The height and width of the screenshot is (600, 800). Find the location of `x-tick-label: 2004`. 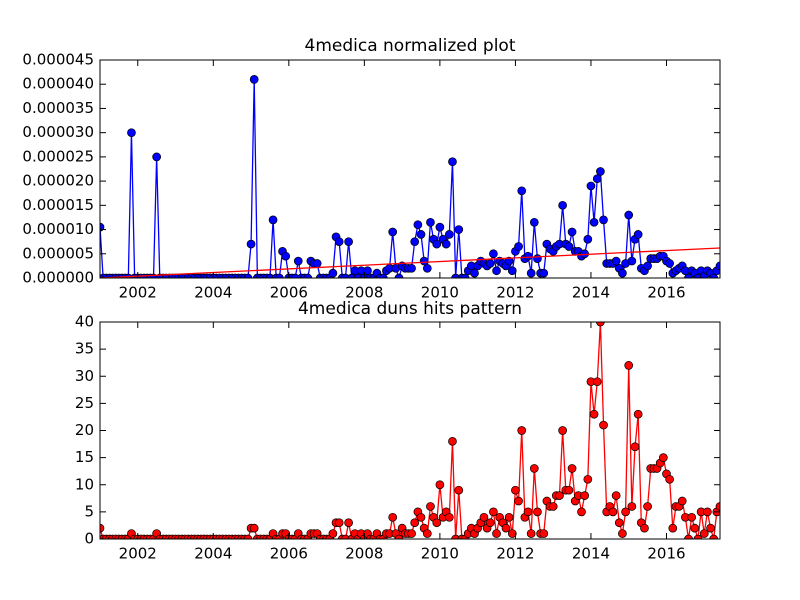

x-tick-label: 2004 is located at coordinates (213, 293).